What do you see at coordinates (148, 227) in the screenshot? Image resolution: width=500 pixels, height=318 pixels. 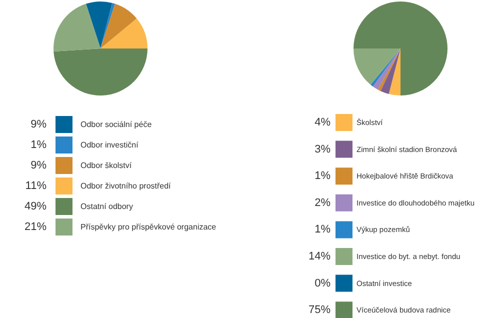 I see `legend-label: Příspěvky pro příspěvkové organizace` at bounding box center [148, 227].